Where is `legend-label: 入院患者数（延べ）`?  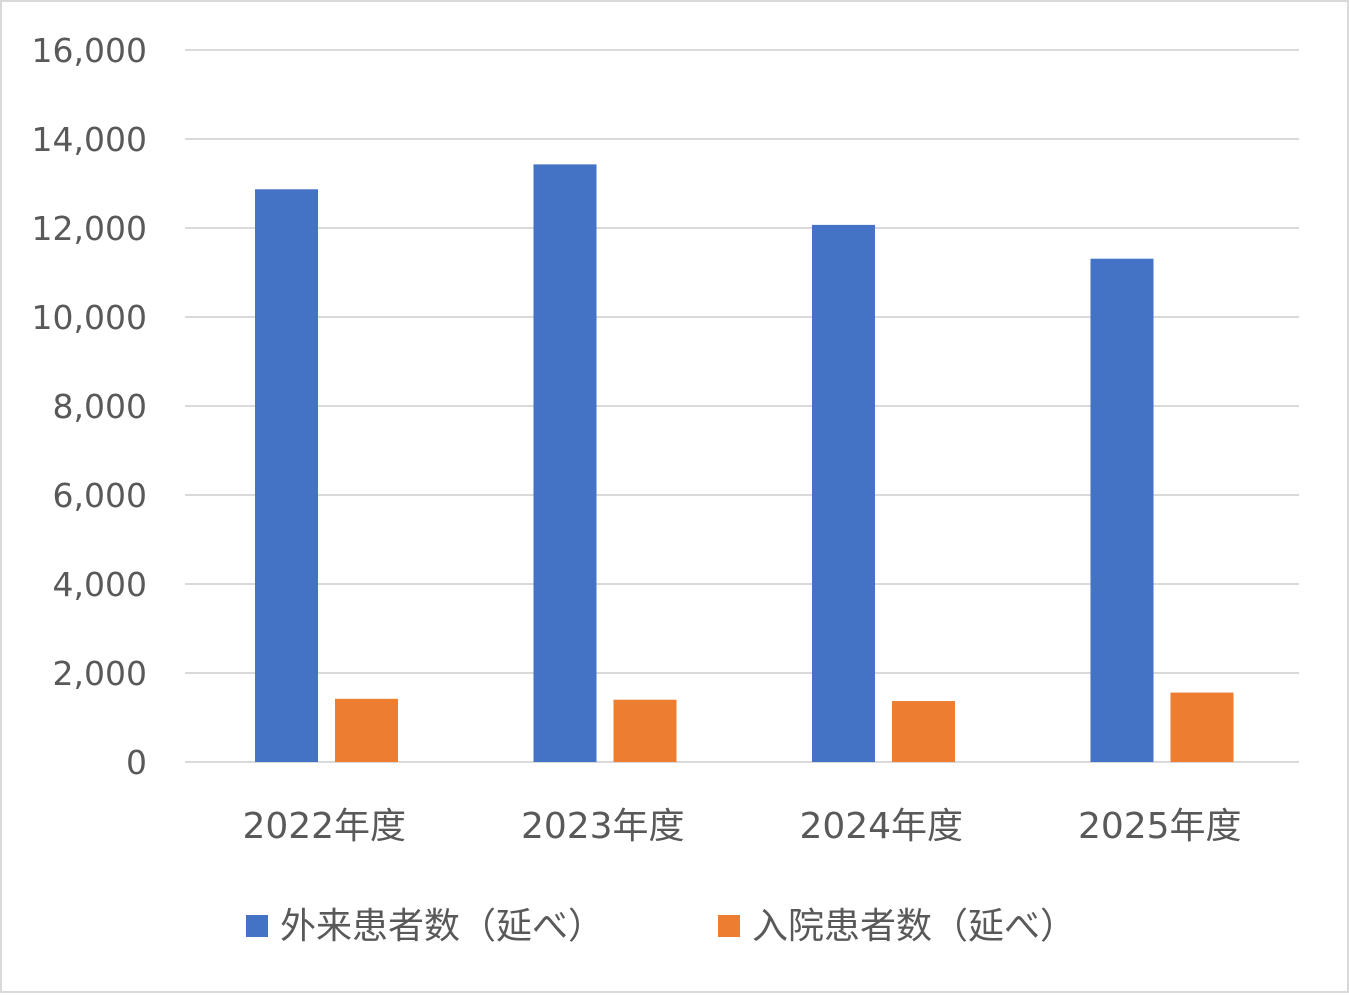
legend-label: 入院患者数（延べ） is located at coordinates (914, 926).